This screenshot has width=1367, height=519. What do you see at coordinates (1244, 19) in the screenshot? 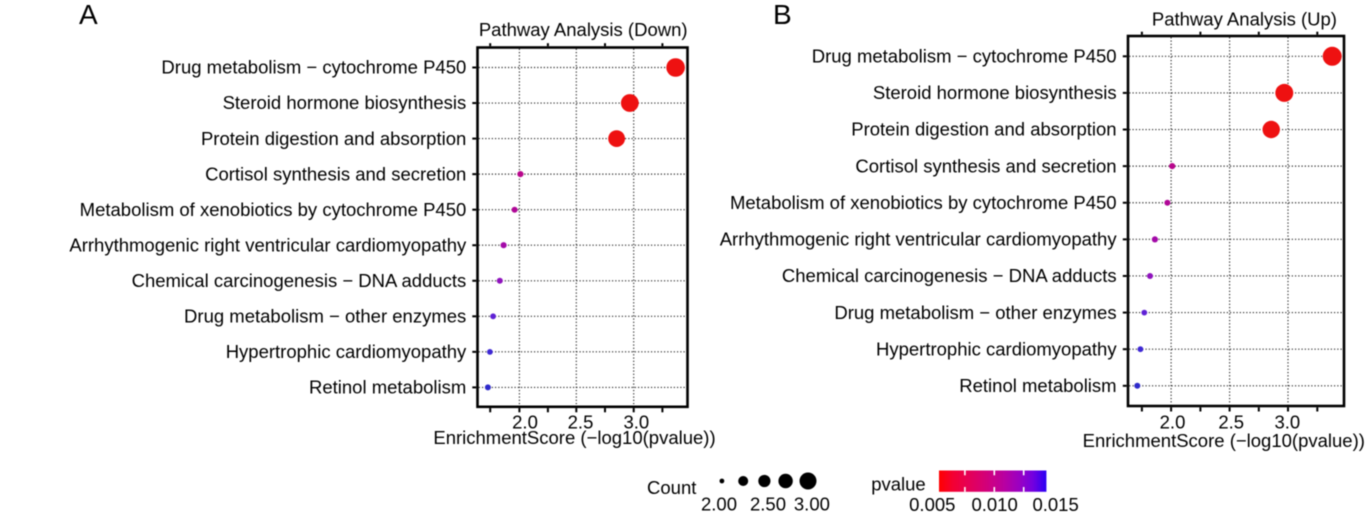
I see `svg-text: Pathway Analysis (Up)` at bounding box center [1244, 19].